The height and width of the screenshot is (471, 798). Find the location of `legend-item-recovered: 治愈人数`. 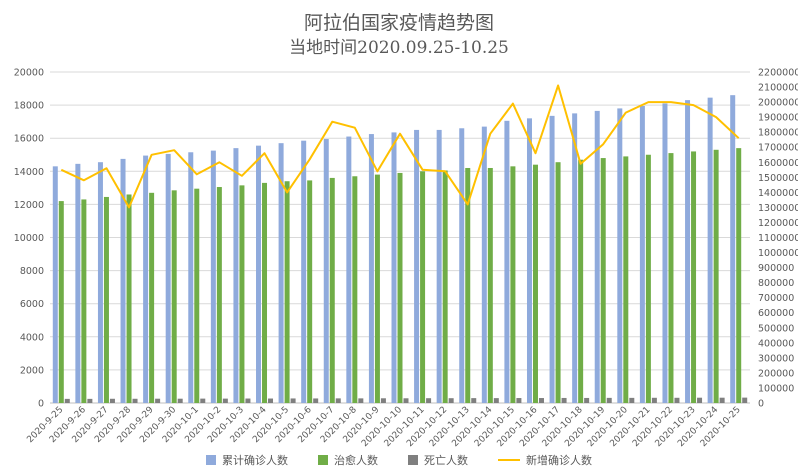

legend-item-recovered: 治愈人数 is located at coordinates (348, 460).